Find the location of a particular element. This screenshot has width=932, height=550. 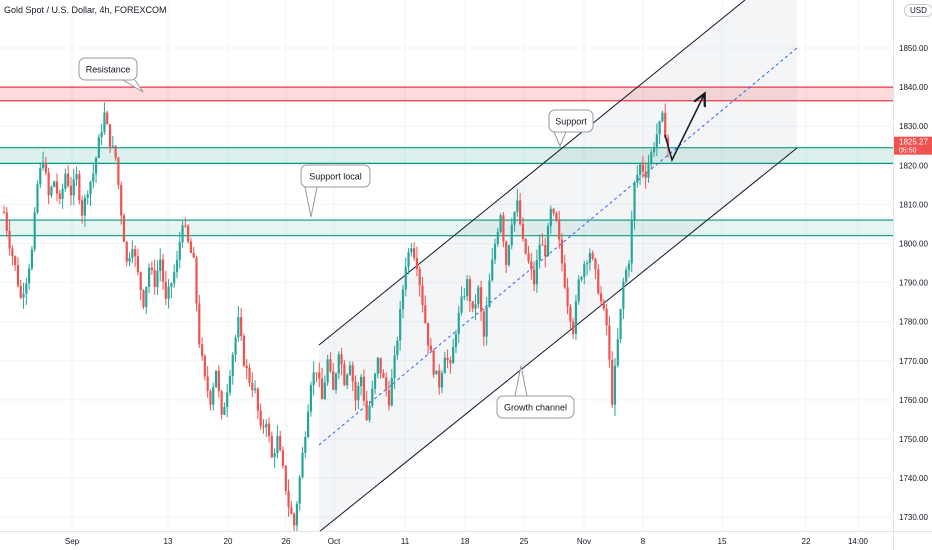

time-tick-label: Nov is located at coordinates (584, 541).